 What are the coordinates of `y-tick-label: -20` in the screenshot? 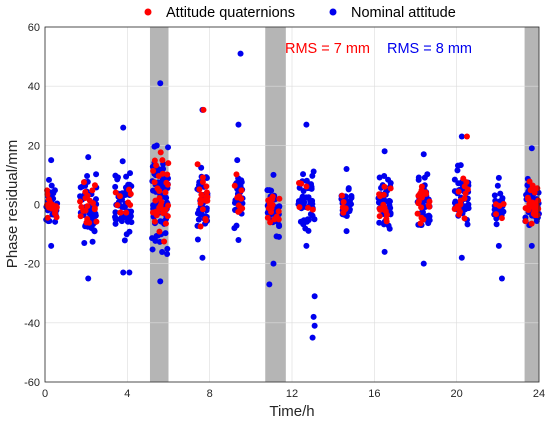 It's located at (32, 265).